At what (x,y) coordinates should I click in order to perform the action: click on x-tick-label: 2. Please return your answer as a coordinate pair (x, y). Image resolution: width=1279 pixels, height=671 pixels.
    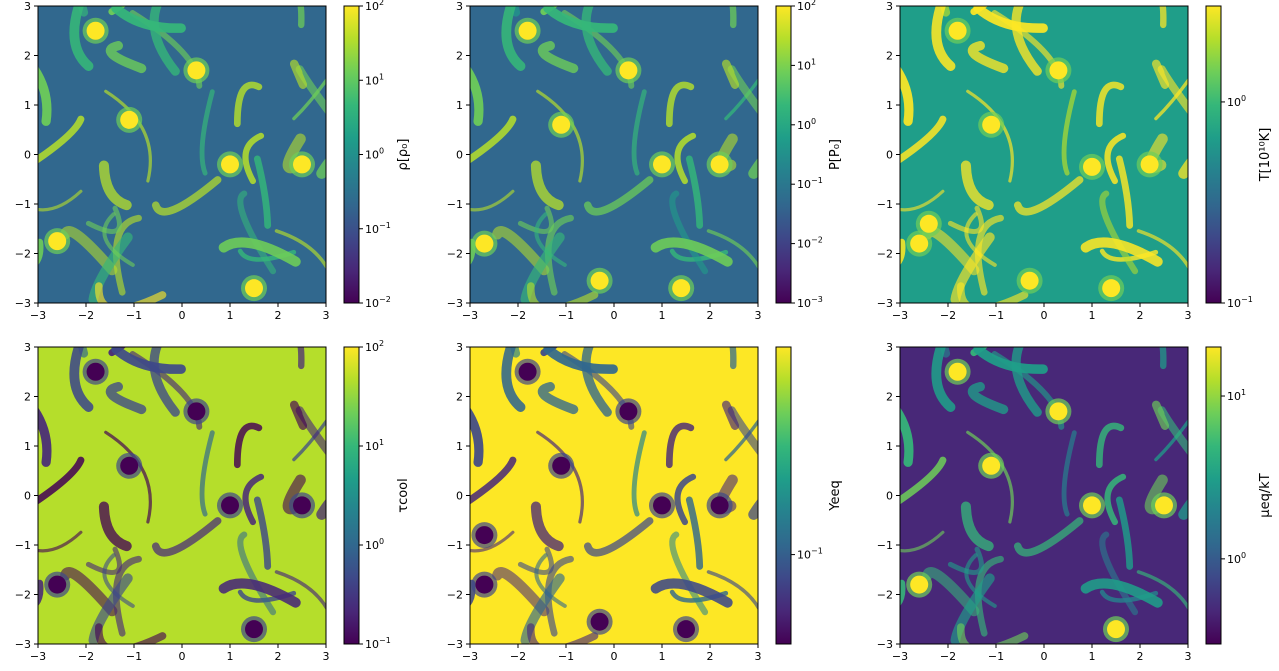
    Looking at the image, I should click on (278, 315).